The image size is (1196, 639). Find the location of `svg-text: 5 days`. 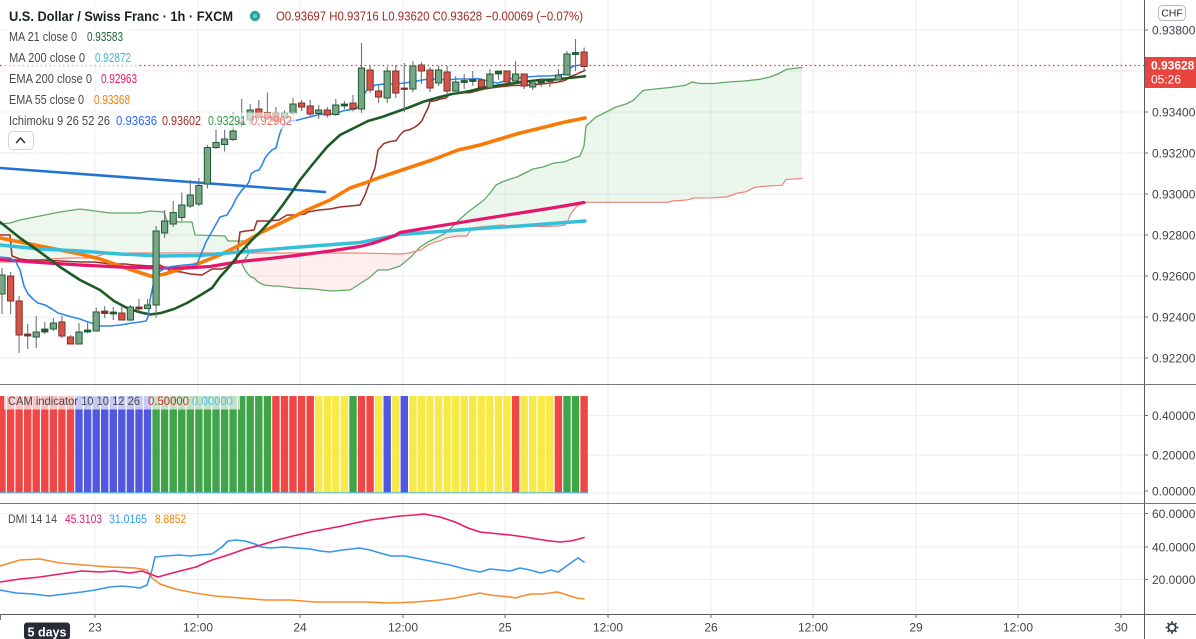

svg-text: 5 days is located at coordinates (47, 632).